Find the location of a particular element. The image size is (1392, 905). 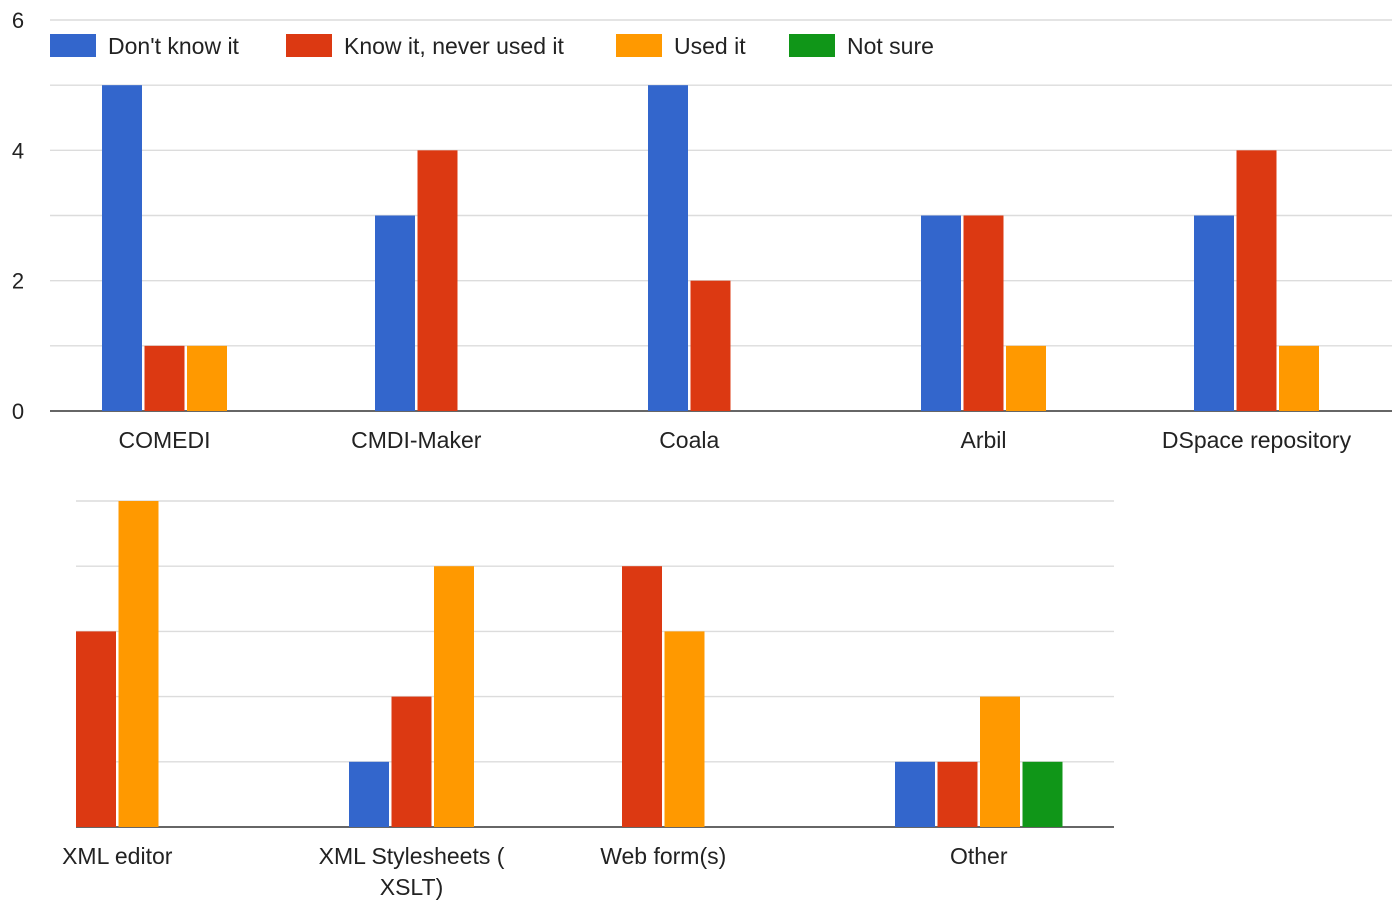

category-label-arbil: Arbil is located at coordinates (983, 440).